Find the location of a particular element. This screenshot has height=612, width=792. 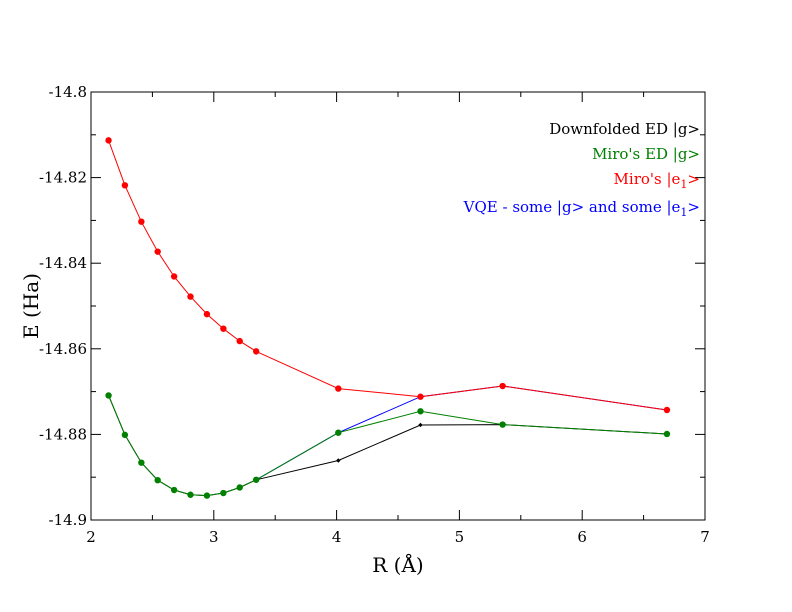

y-tick-label: -14.8 is located at coordinates (68, 92).